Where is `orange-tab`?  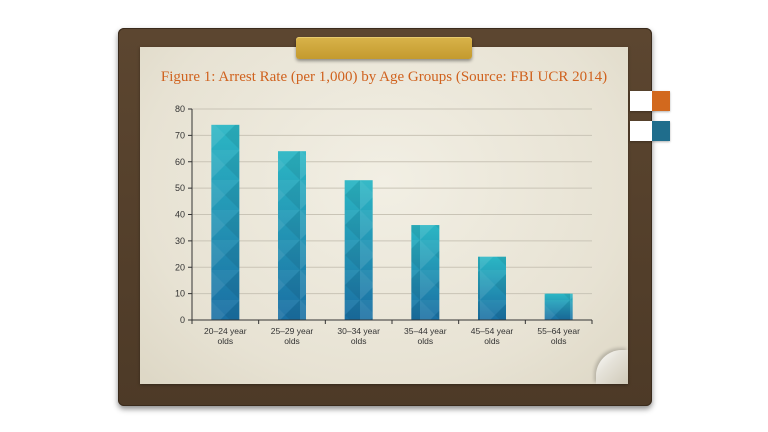
orange-tab is located at coordinates (650, 101).